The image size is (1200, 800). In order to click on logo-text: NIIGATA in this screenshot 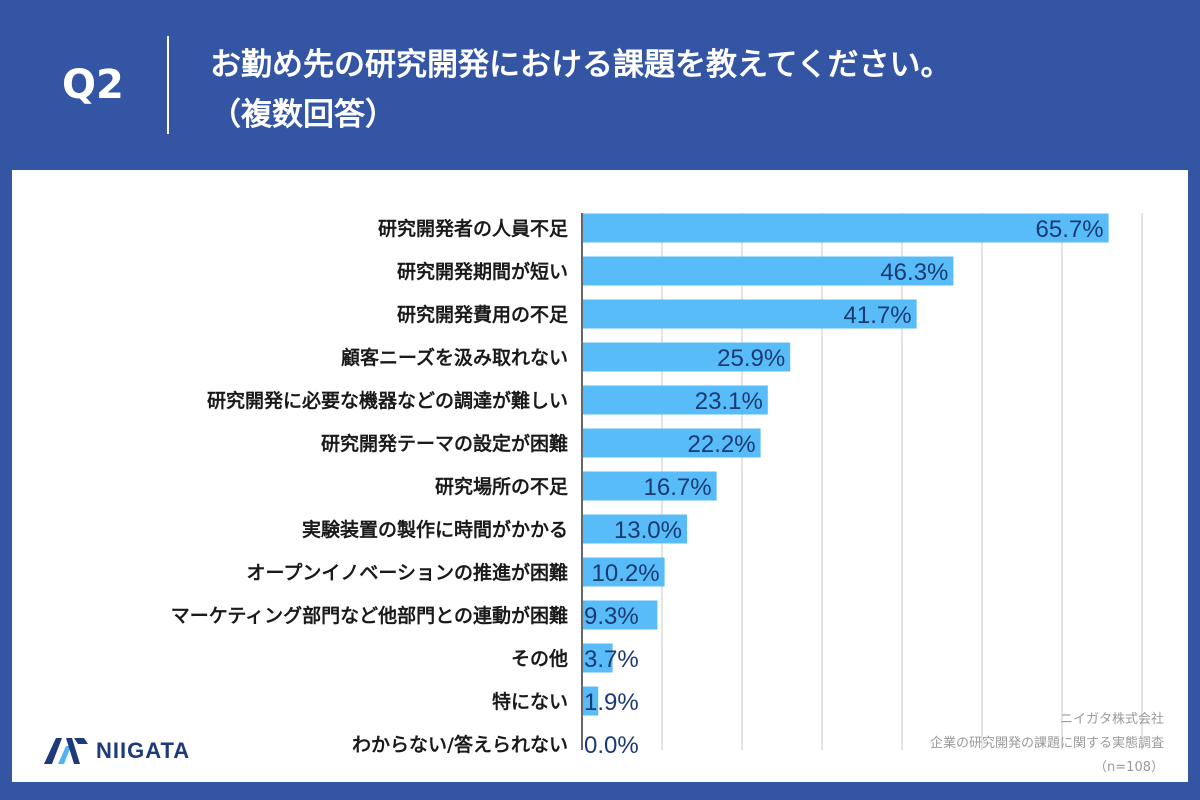, I will do `click(143, 750)`.